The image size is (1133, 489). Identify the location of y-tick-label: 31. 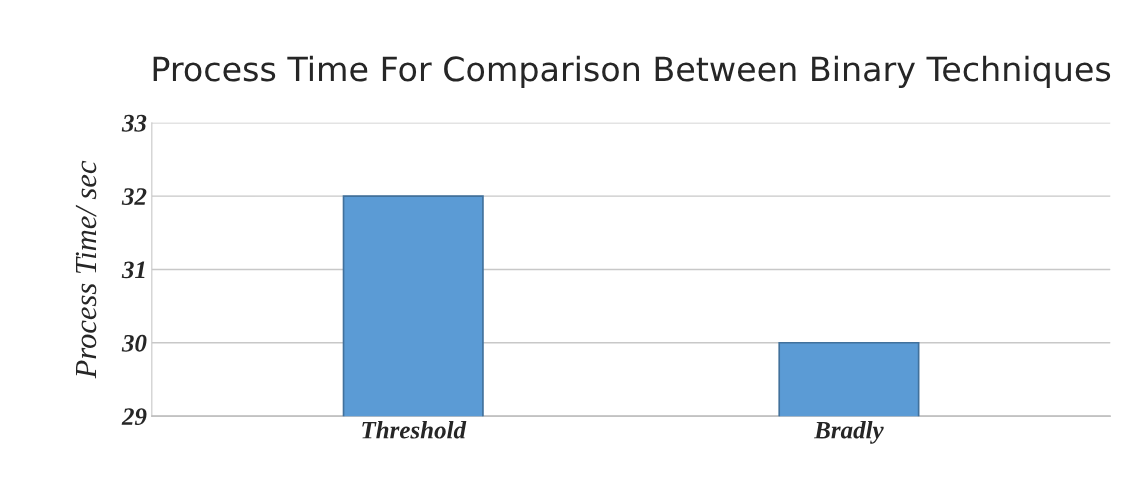
(133, 270).